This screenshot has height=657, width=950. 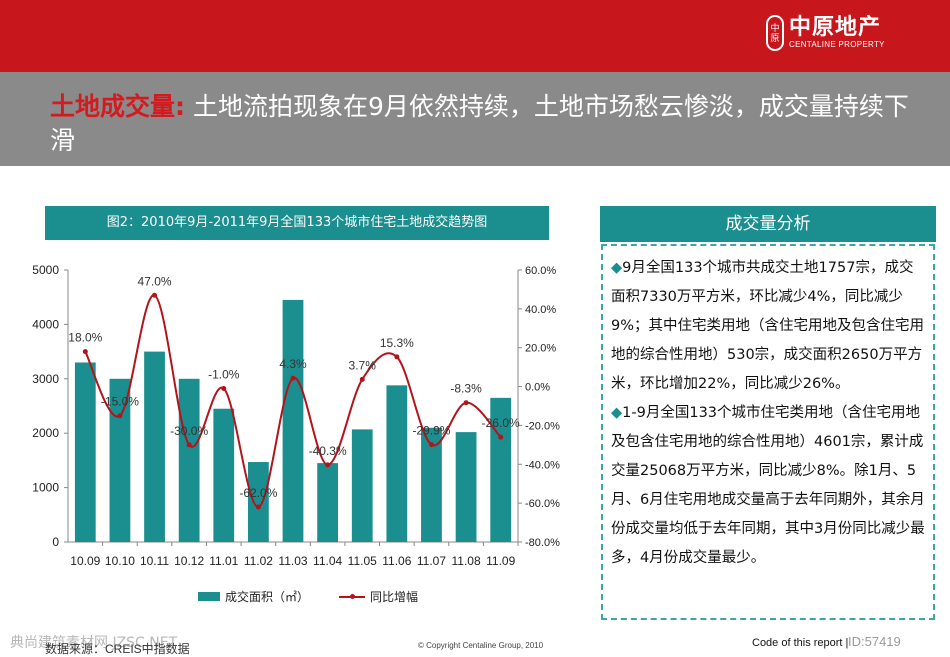 I want to click on x-tick-label: 11.07, so click(x=431, y=561).